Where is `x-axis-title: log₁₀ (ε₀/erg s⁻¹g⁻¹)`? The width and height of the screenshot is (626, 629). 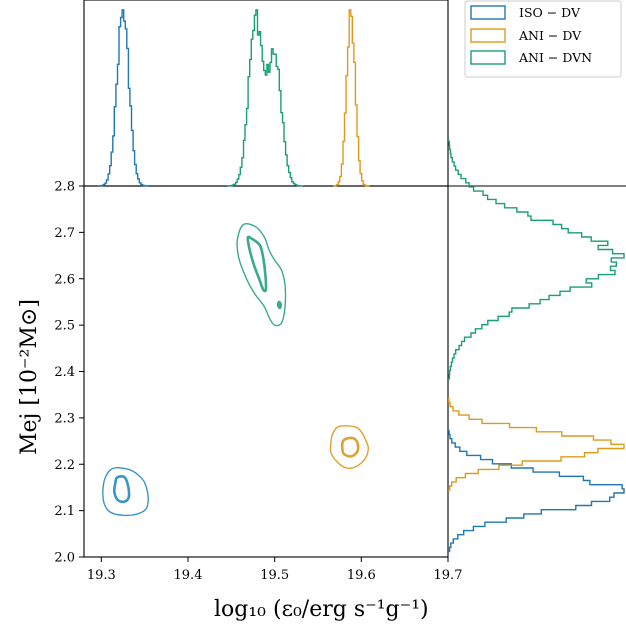 x-axis-title: log₁₀ (ε₀/erg s⁻¹g⁻¹) is located at coordinates (321, 609).